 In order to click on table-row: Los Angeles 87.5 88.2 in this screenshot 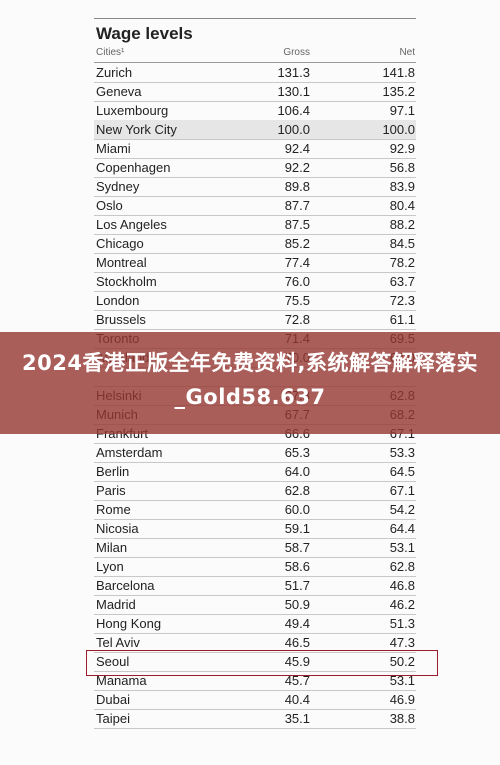, I will do `click(255, 225)`.